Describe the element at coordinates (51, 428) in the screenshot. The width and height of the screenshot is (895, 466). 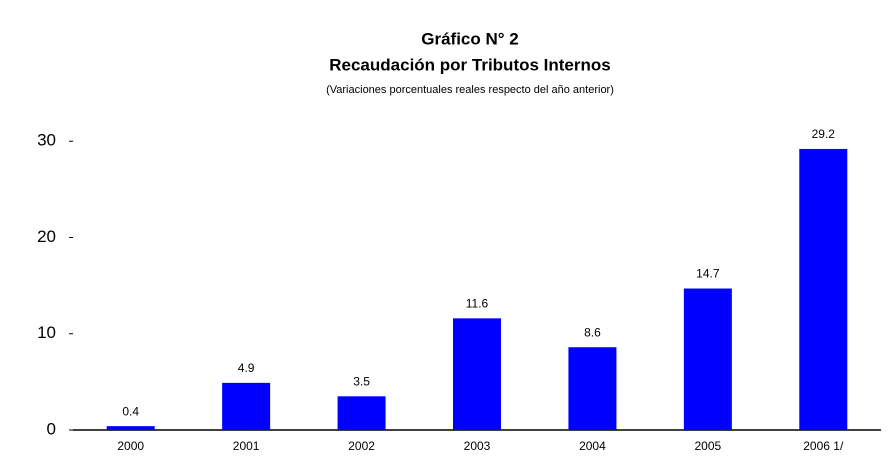
I see `y-tick-label: 0` at that location.